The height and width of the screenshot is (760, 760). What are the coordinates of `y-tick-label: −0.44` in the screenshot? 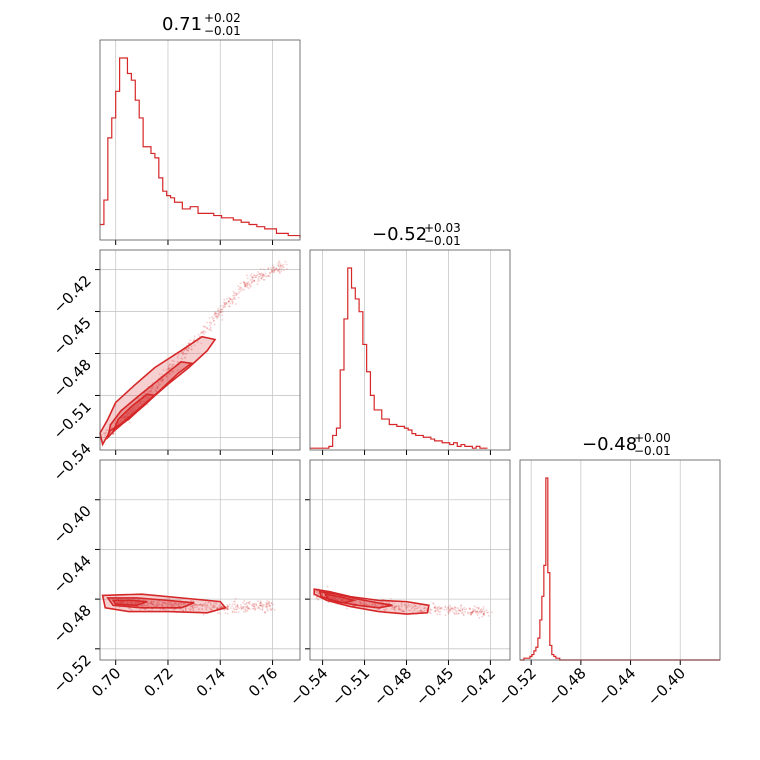 It's located at (72, 574).